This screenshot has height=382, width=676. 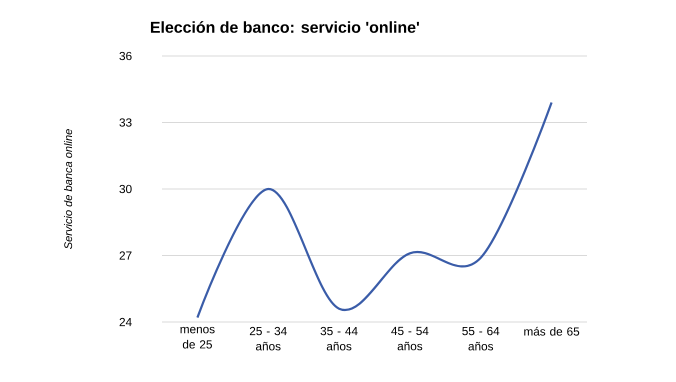 What do you see at coordinates (552, 331) in the screenshot?
I see `x-tick-label: más de 65` at bounding box center [552, 331].